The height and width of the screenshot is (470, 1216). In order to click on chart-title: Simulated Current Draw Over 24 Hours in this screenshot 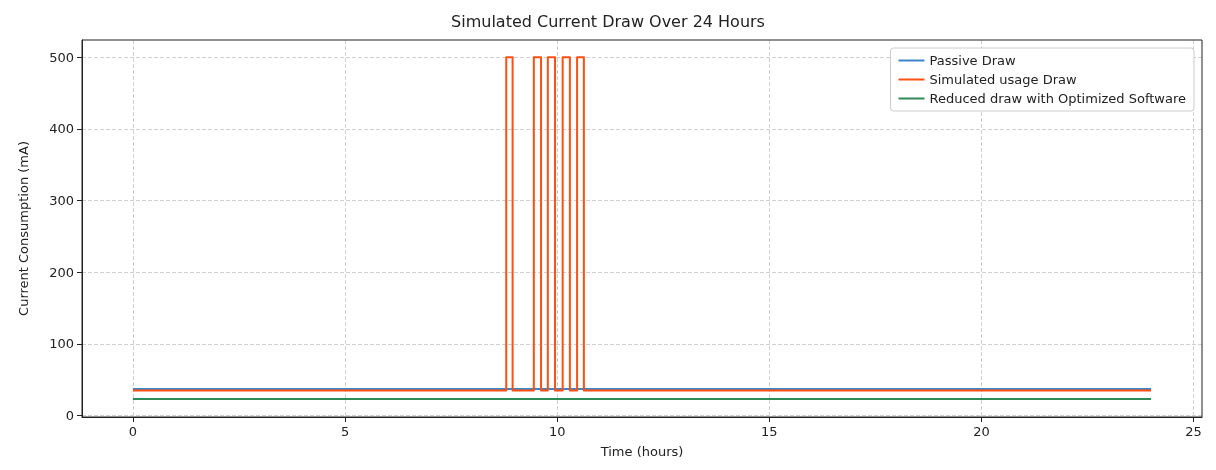, I will do `click(608, 21)`.